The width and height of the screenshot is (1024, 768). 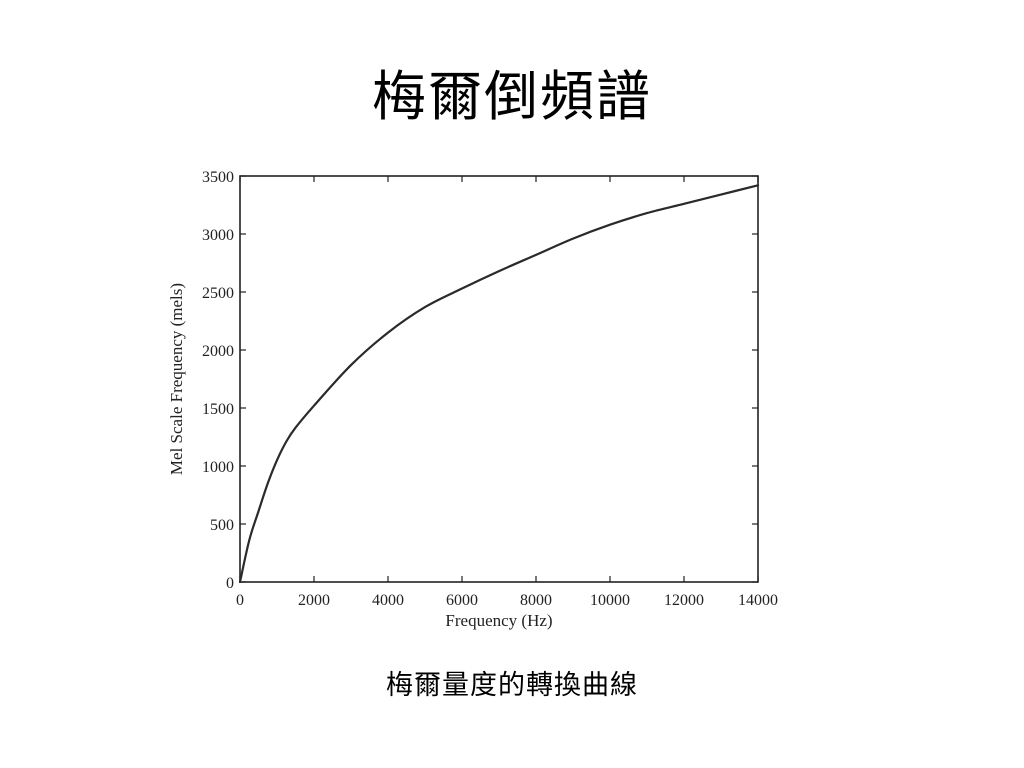 I want to click on x-tick-label: 14000, so click(x=758, y=600).